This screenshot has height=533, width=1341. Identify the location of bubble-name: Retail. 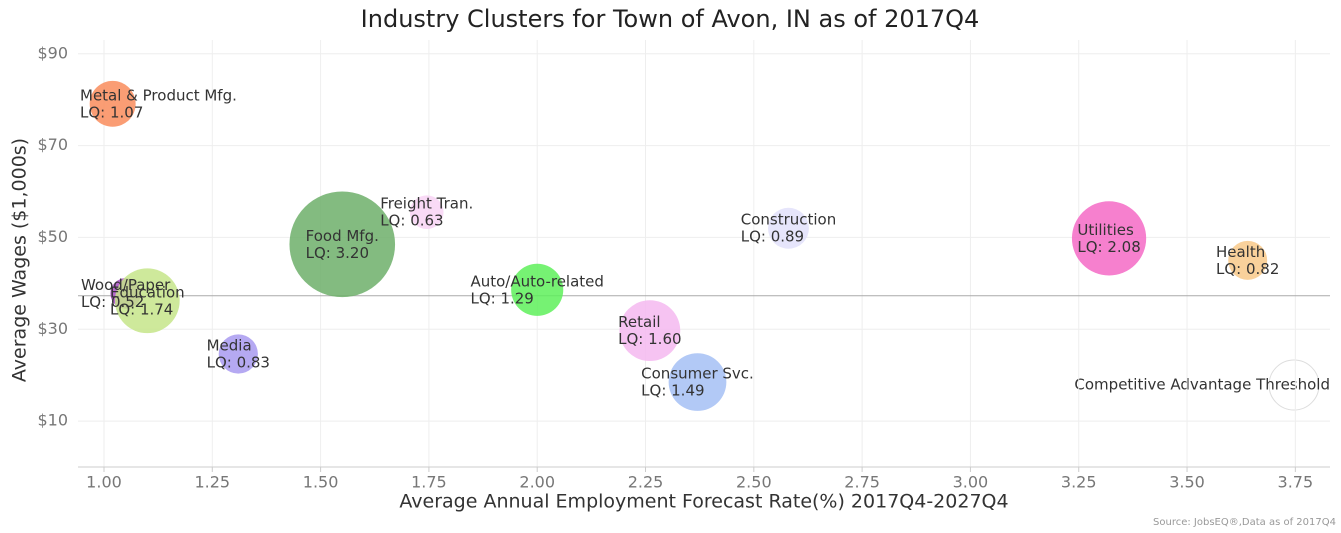
(639, 322).